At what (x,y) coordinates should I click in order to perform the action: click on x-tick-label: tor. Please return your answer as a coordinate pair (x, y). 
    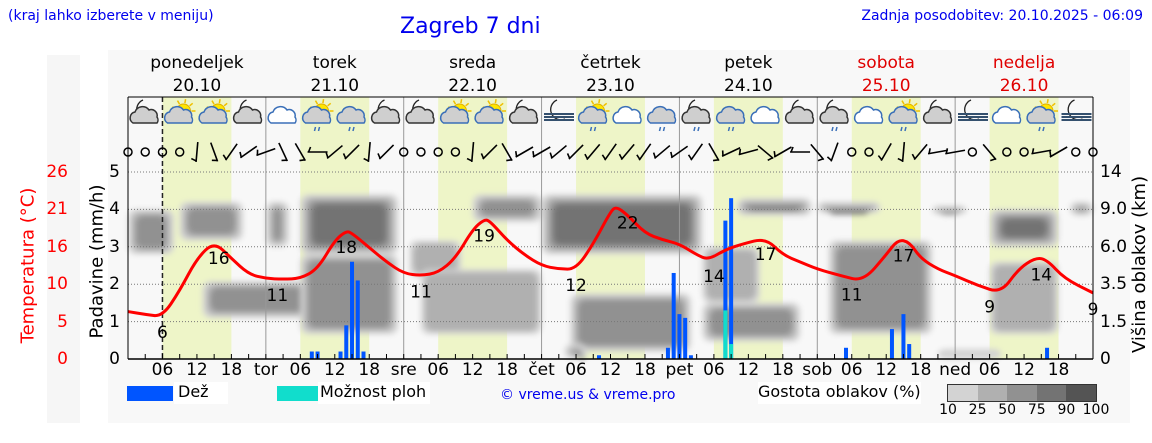
    Looking at the image, I should click on (266, 370).